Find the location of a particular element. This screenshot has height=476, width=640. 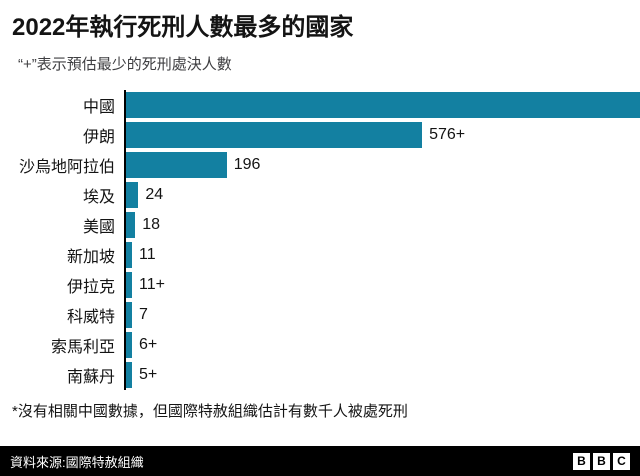

chart-row: 5+ is located at coordinates (383, 375).